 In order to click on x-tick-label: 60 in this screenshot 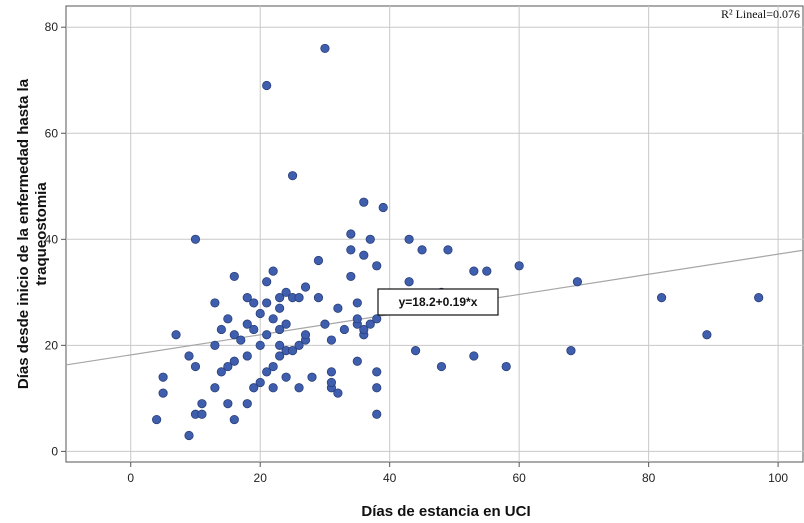, I will do `click(519, 478)`.